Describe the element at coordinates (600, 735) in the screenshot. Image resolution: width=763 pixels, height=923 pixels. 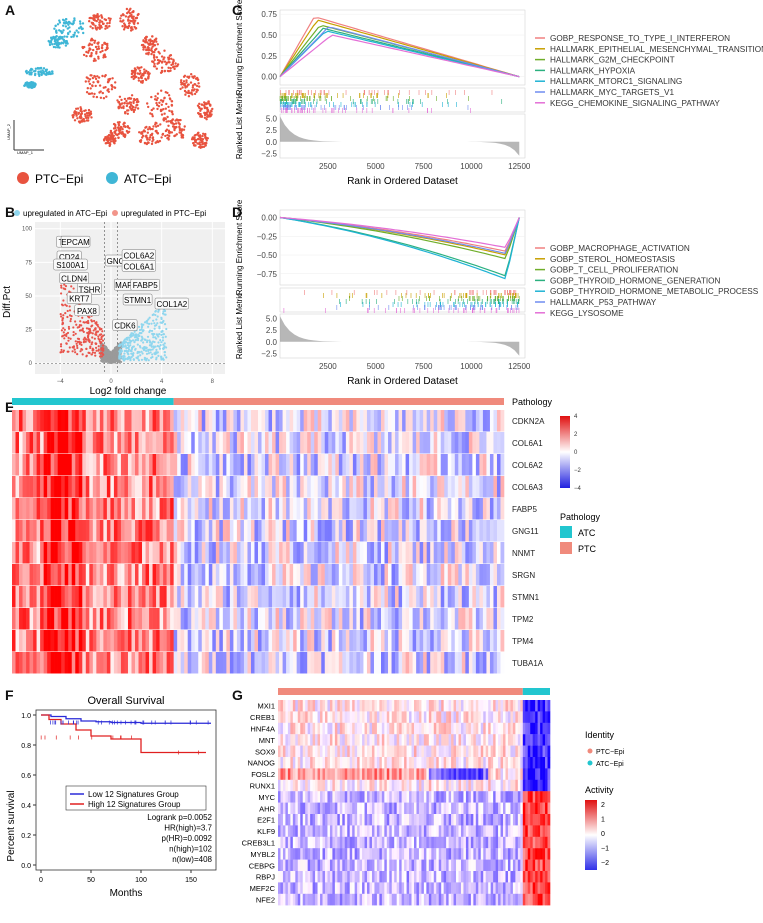
I see `heatmap-g-identity-title: Identity` at that location.